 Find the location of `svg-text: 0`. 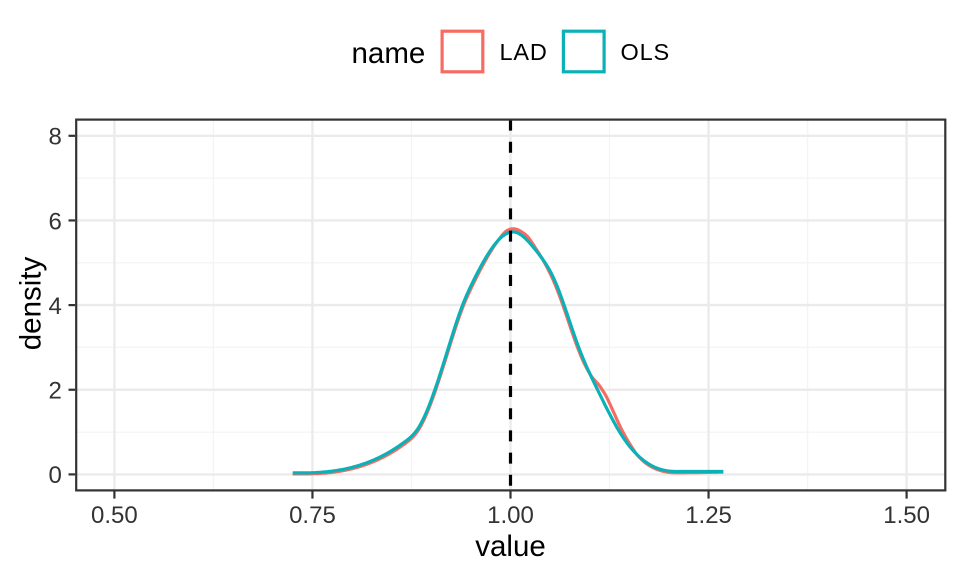

svg-text: 0 is located at coordinates (54, 475).